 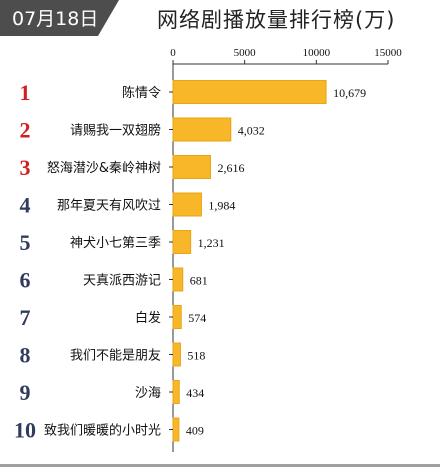 I want to click on chart-title: 网络剧播放量排行榜(万), so click(x=276, y=20).